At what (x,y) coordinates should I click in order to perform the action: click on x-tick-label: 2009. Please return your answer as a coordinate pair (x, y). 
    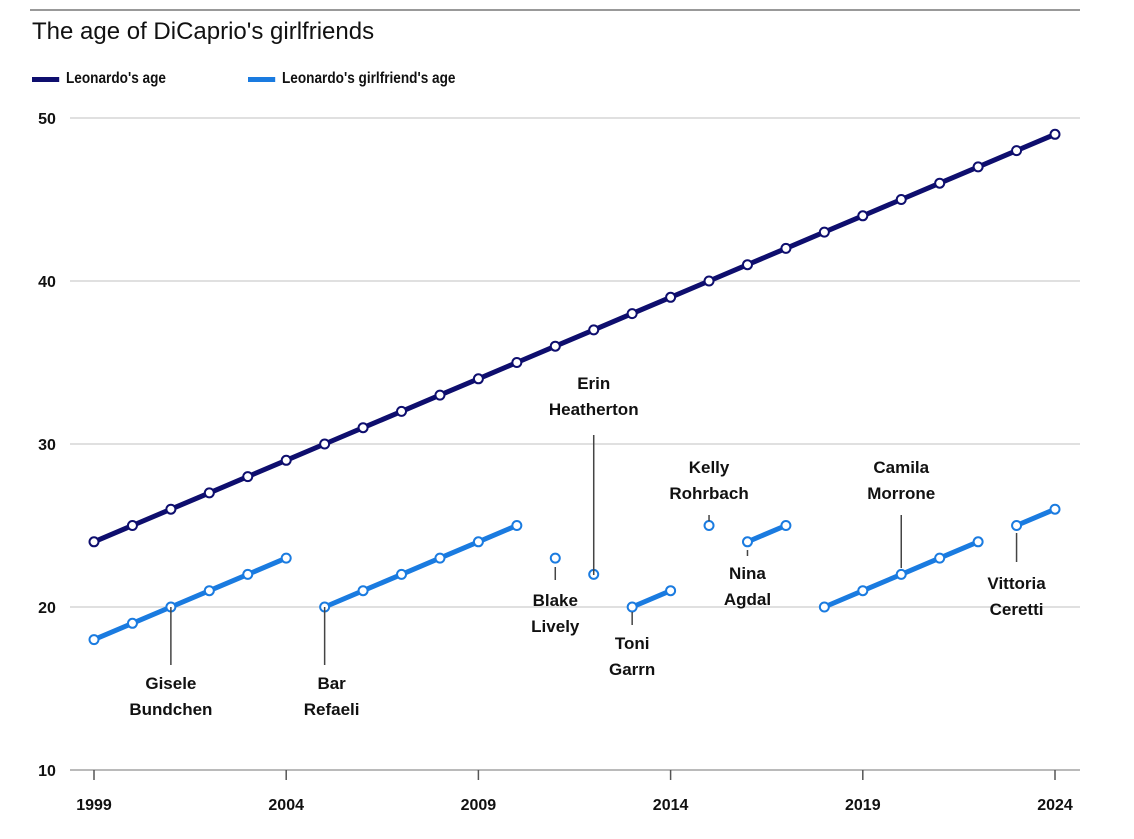
    Looking at the image, I should click on (479, 805).